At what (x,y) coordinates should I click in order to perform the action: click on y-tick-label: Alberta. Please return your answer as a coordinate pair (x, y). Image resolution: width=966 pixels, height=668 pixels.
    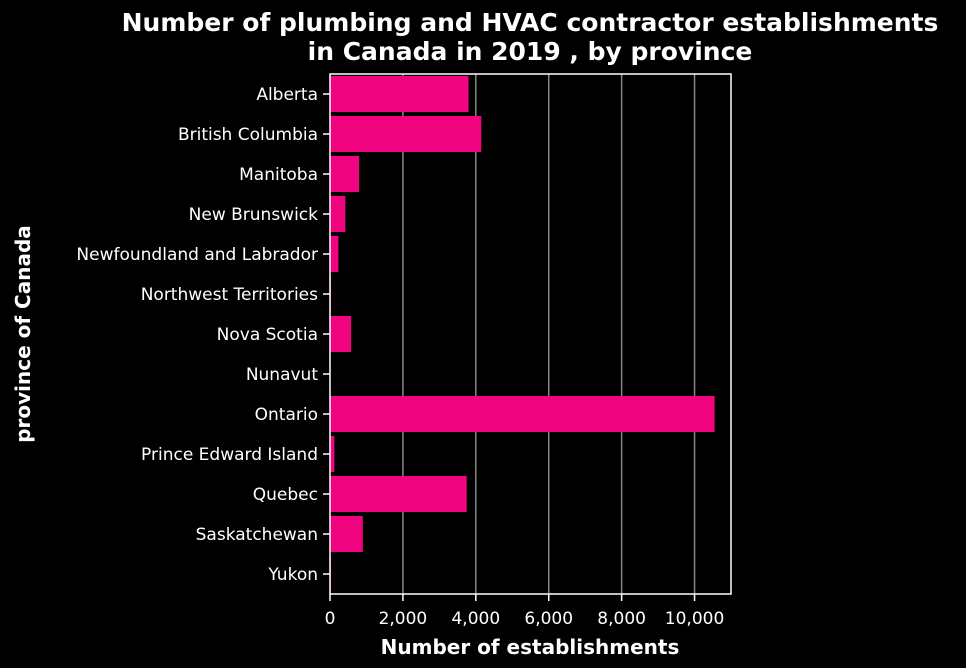
    Looking at the image, I should click on (287, 95).